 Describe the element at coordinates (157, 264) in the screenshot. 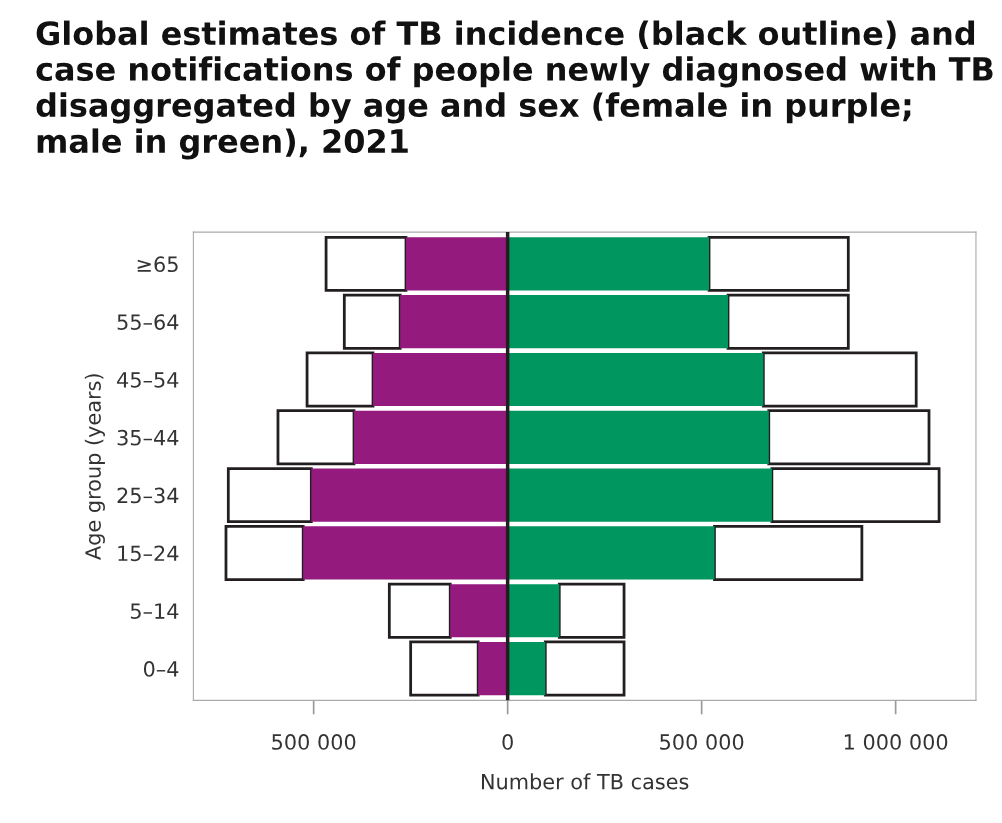

I see `y-tick-label: ≥65` at that location.